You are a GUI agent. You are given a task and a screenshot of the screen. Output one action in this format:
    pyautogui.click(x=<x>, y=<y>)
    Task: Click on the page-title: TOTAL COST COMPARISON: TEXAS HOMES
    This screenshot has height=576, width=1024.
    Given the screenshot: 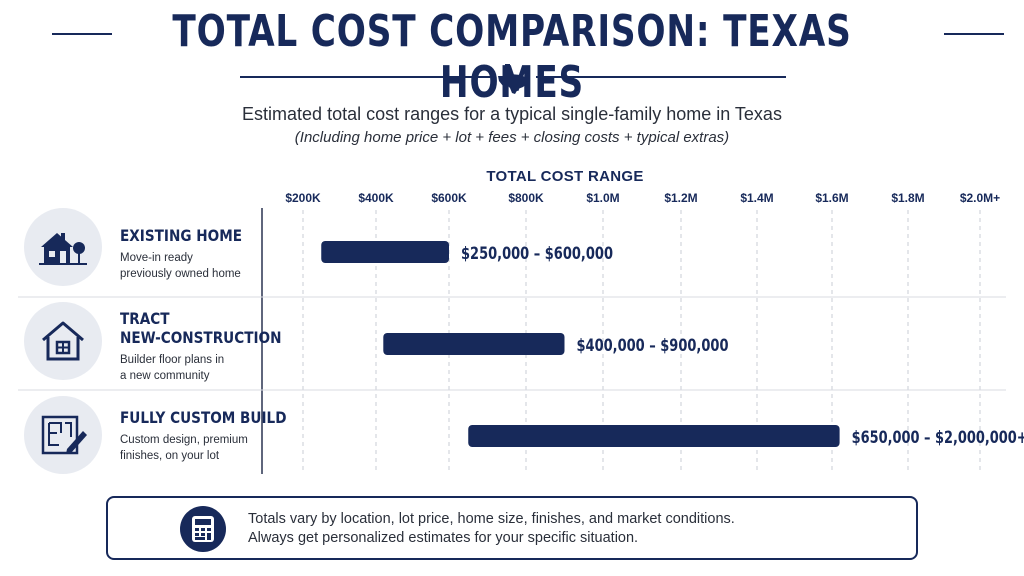 What is the action you would take?
    pyautogui.click(x=512, y=57)
    